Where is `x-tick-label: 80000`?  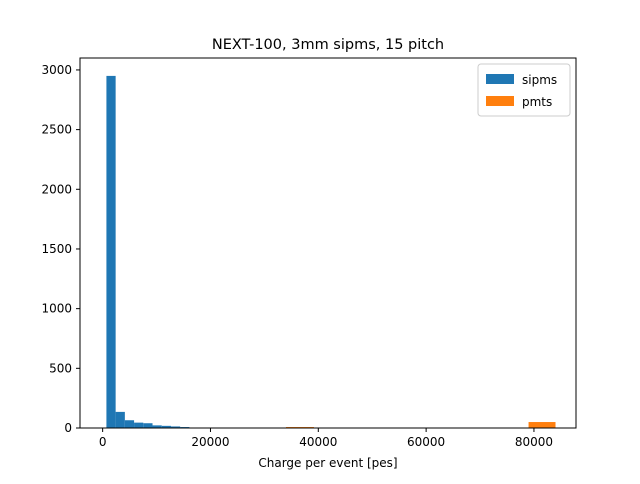
x-tick-label: 80000 is located at coordinates (534, 442).